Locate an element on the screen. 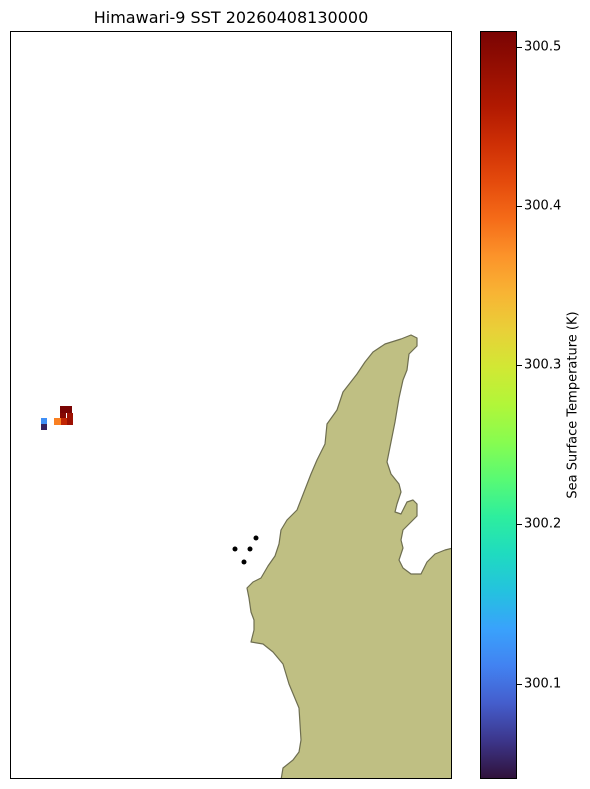 Image resolution: width=590 pixels, height=789 pixels. sst-cells is located at coordinates (57, 418).